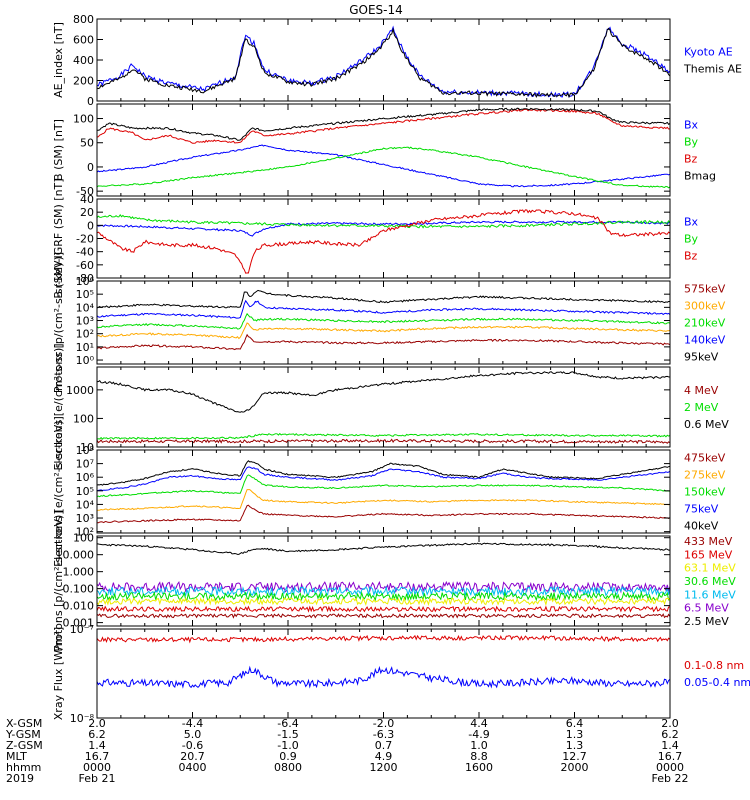 The width and height of the screenshot is (750, 800). I want to click on time-value: -6.4, so click(287, 723).